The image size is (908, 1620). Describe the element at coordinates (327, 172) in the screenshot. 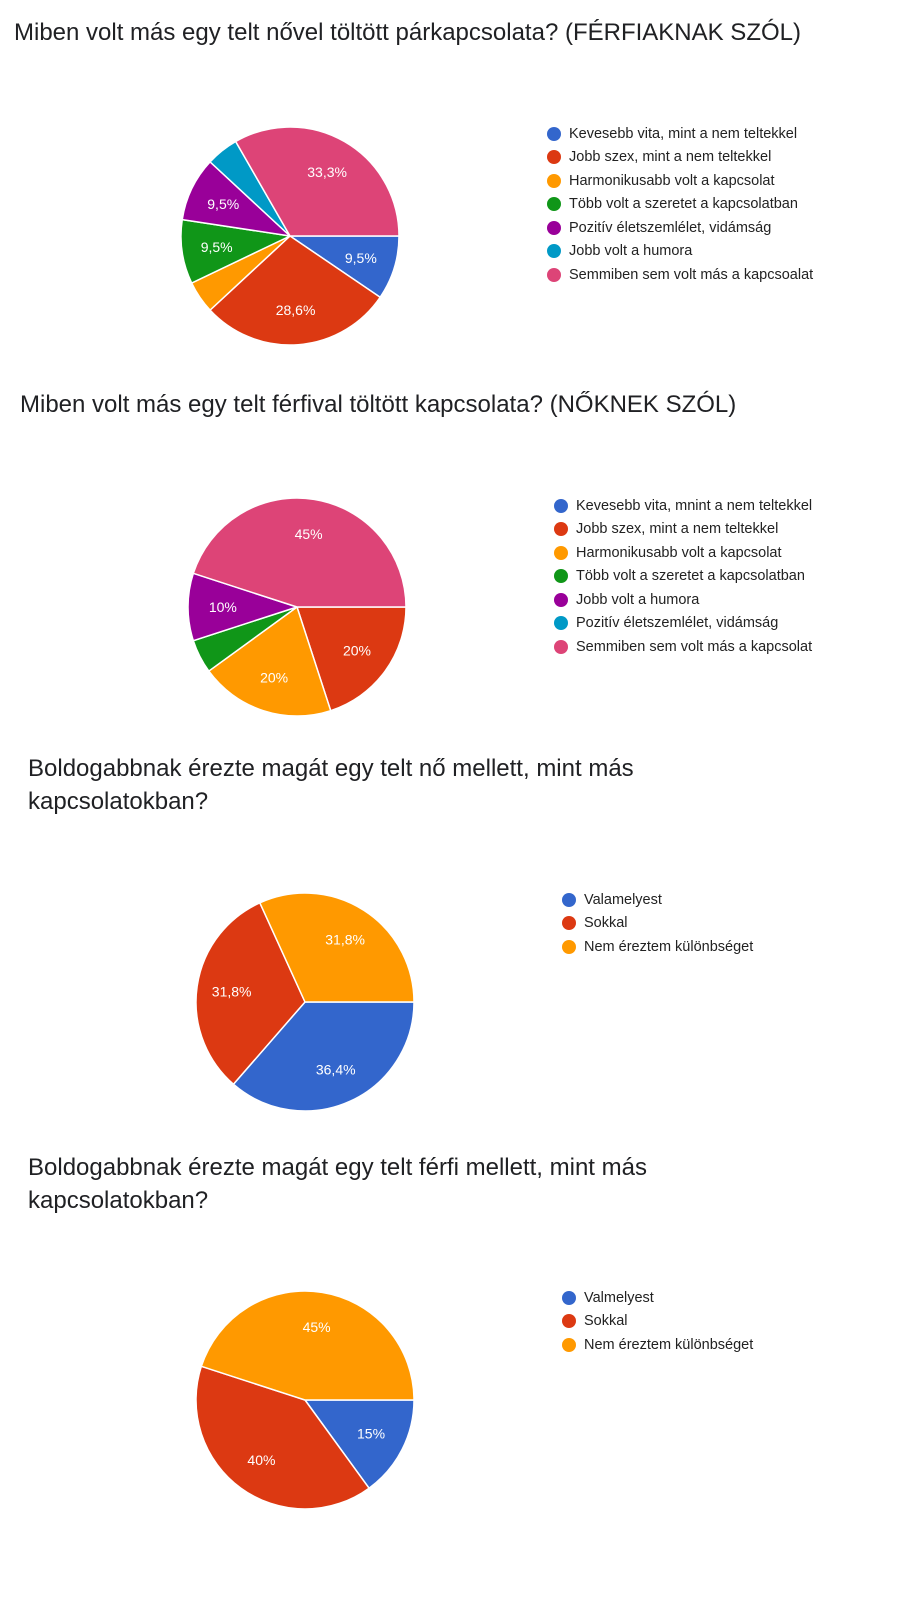

I see `slice-value-label: 33,3%` at that location.